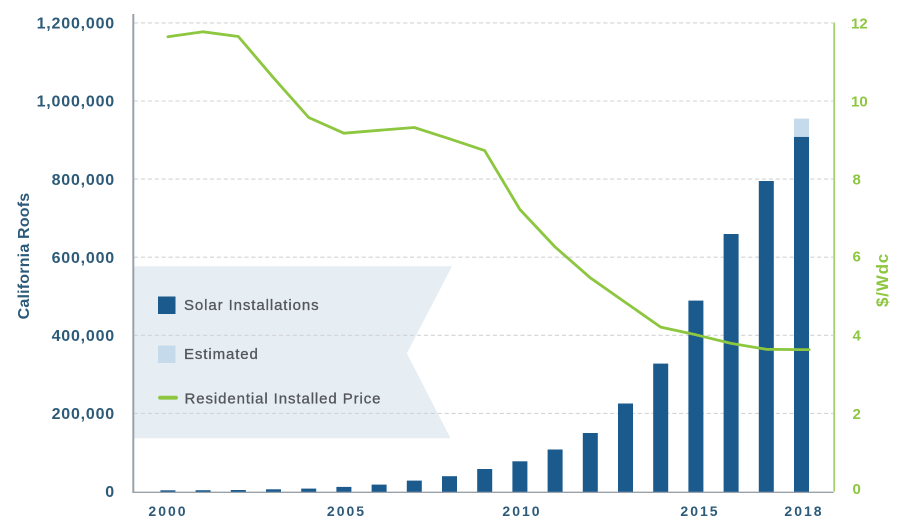  Describe the element at coordinates (857, 336) in the screenshot. I see `svg-text: 4` at that location.